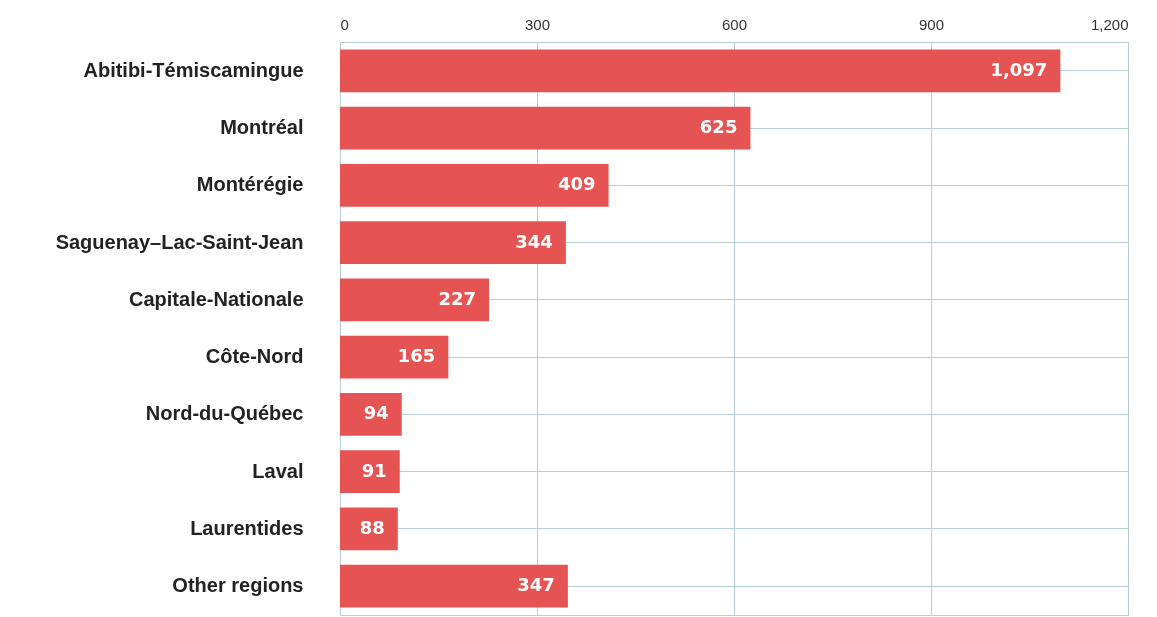  What do you see at coordinates (247, 527) in the screenshot?
I see `y-tick-label: Laurentides` at bounding box center [247, 527].